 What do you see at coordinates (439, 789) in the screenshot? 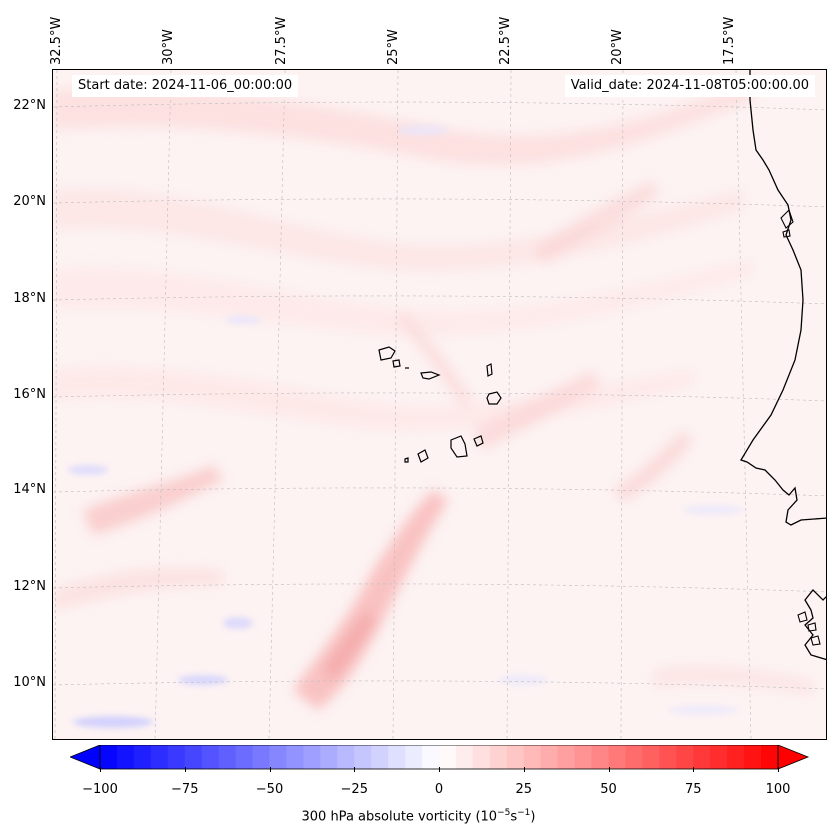
I see `colorbar-tick-label: 0` at bounding box center [439, 789].